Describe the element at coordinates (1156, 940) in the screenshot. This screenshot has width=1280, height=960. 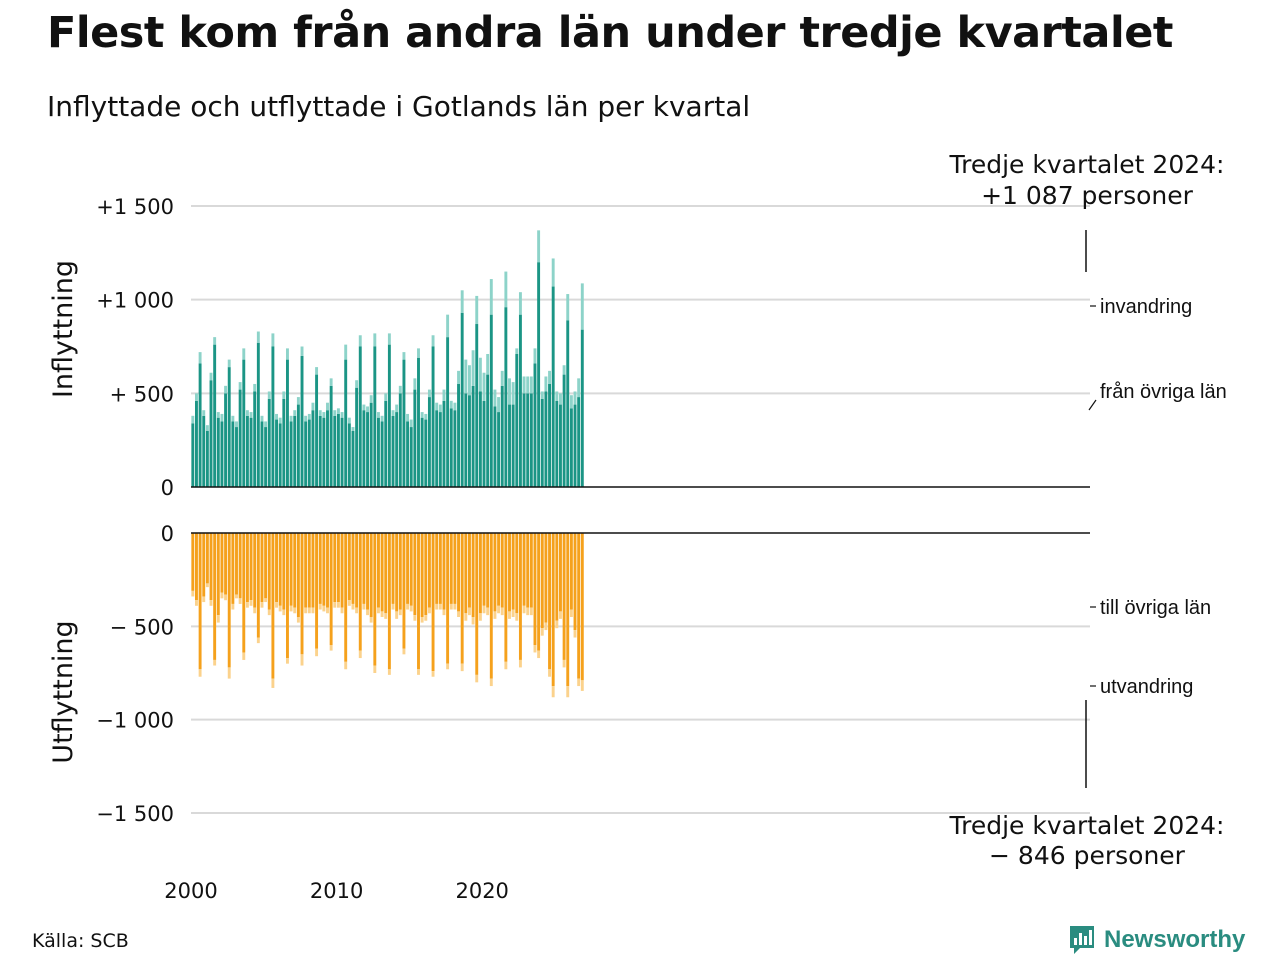
I see `newsworthy-logo: Newsworthy` at that location.